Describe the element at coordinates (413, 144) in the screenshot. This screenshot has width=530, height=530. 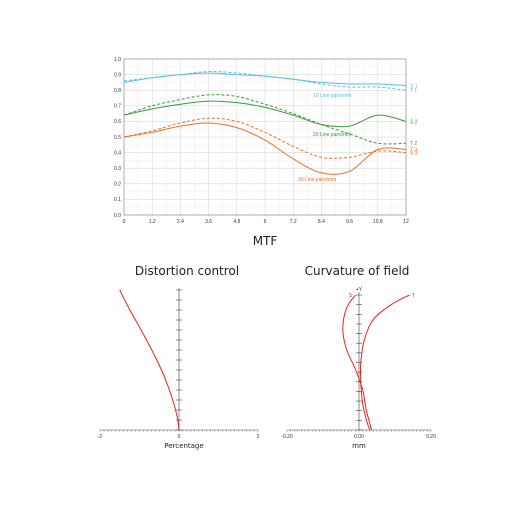
I see `mtf-series-label: T 2` at that location.